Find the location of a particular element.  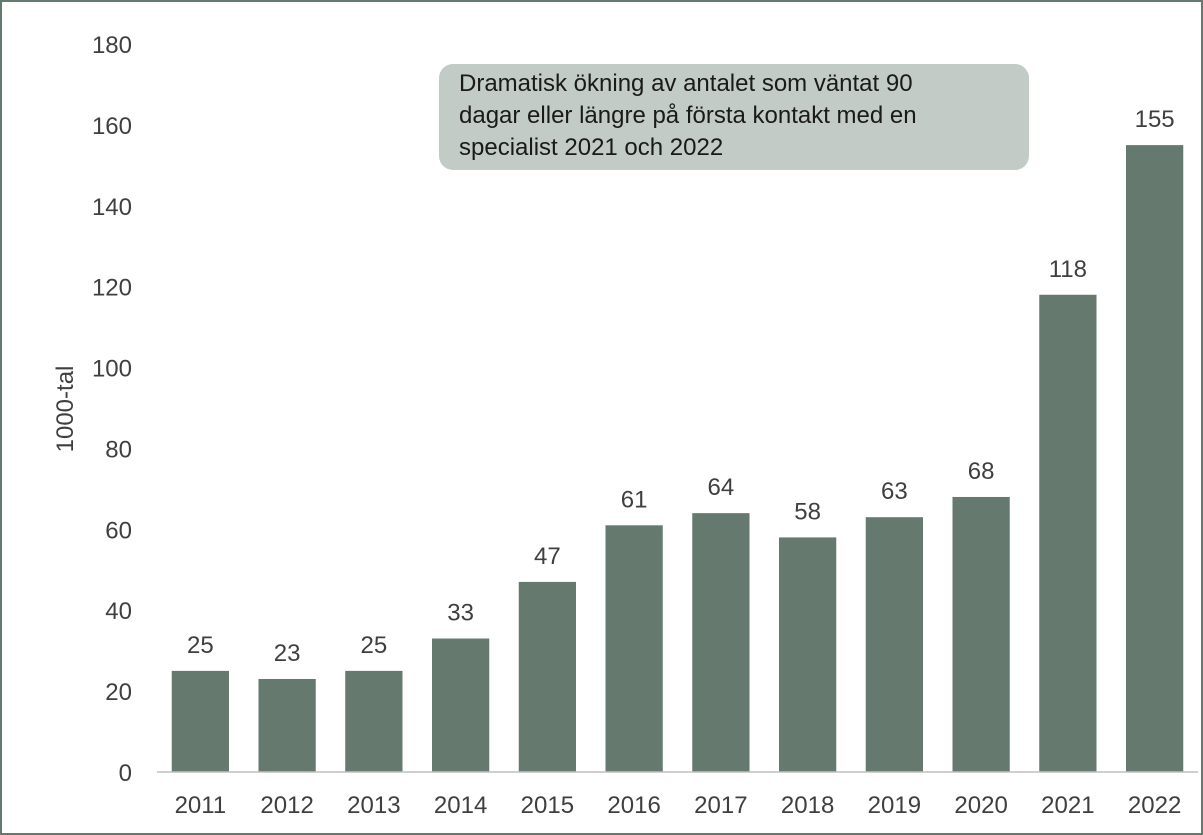

y-axis-title: 1000-tal is located at coordinates (65, 409).